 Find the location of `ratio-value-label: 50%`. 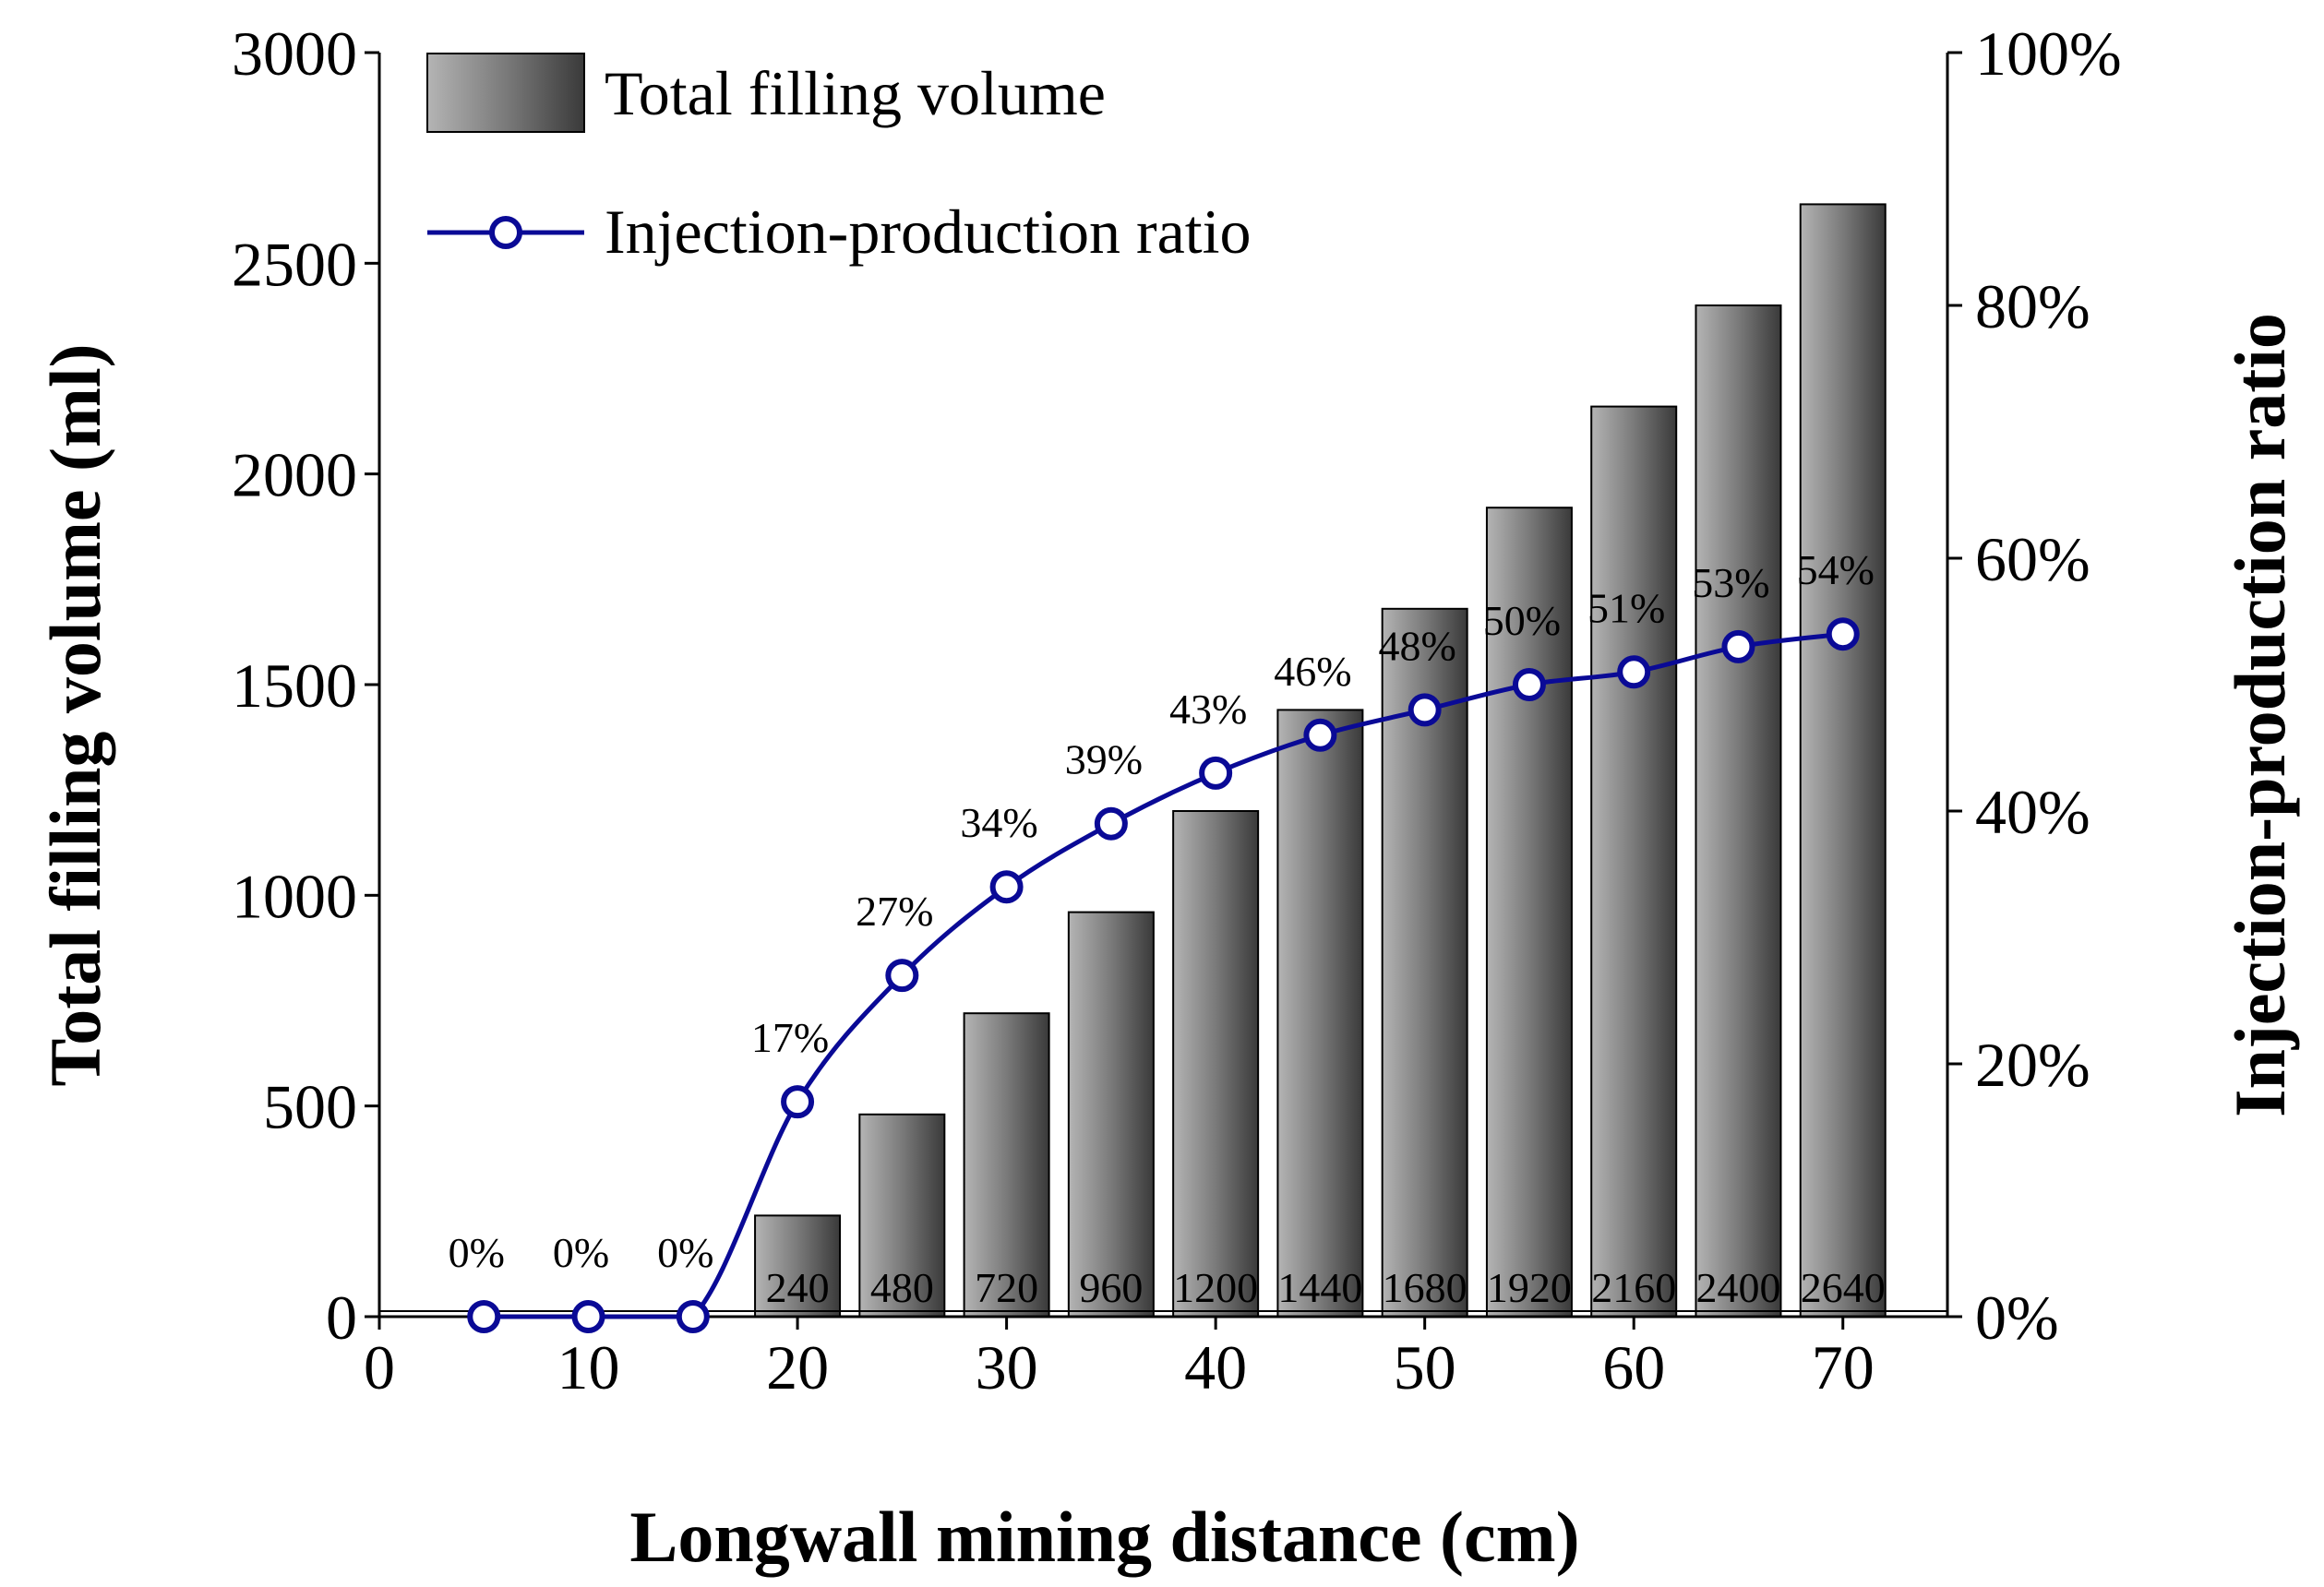

ratio-value-label: 50% is located at coordinates (1522, 620).